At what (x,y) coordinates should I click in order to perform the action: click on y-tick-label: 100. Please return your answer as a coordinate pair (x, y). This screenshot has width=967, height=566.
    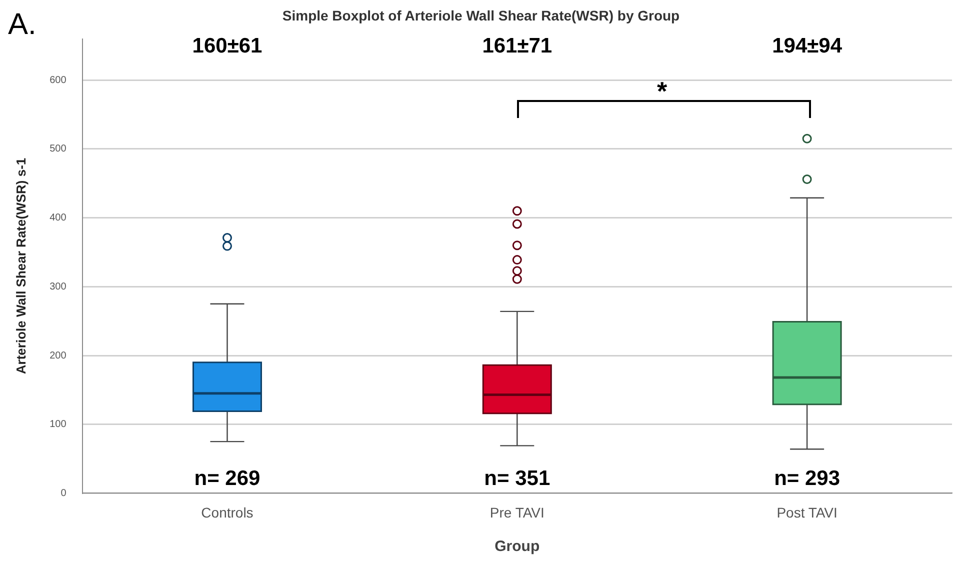
    Looking at the image, I should click on (58, 424).